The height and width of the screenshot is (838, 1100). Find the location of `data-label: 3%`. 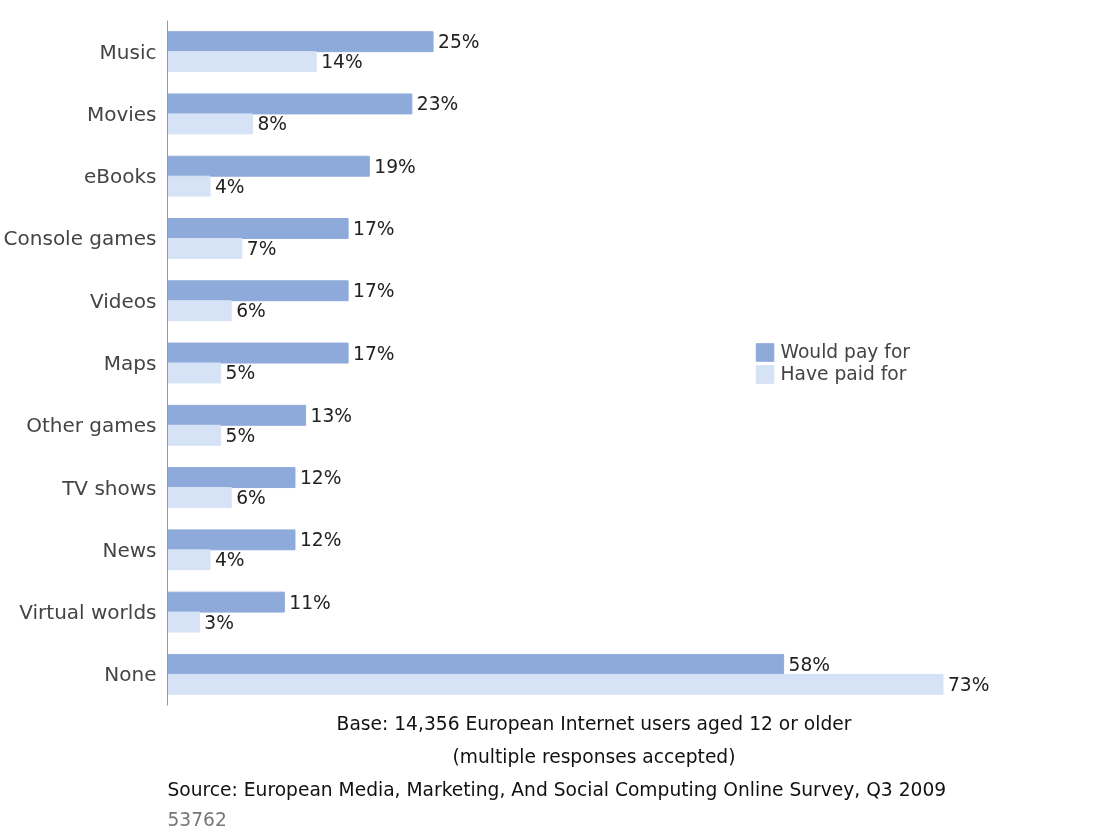

data-label: 3% is located at coordinates (219, 622).